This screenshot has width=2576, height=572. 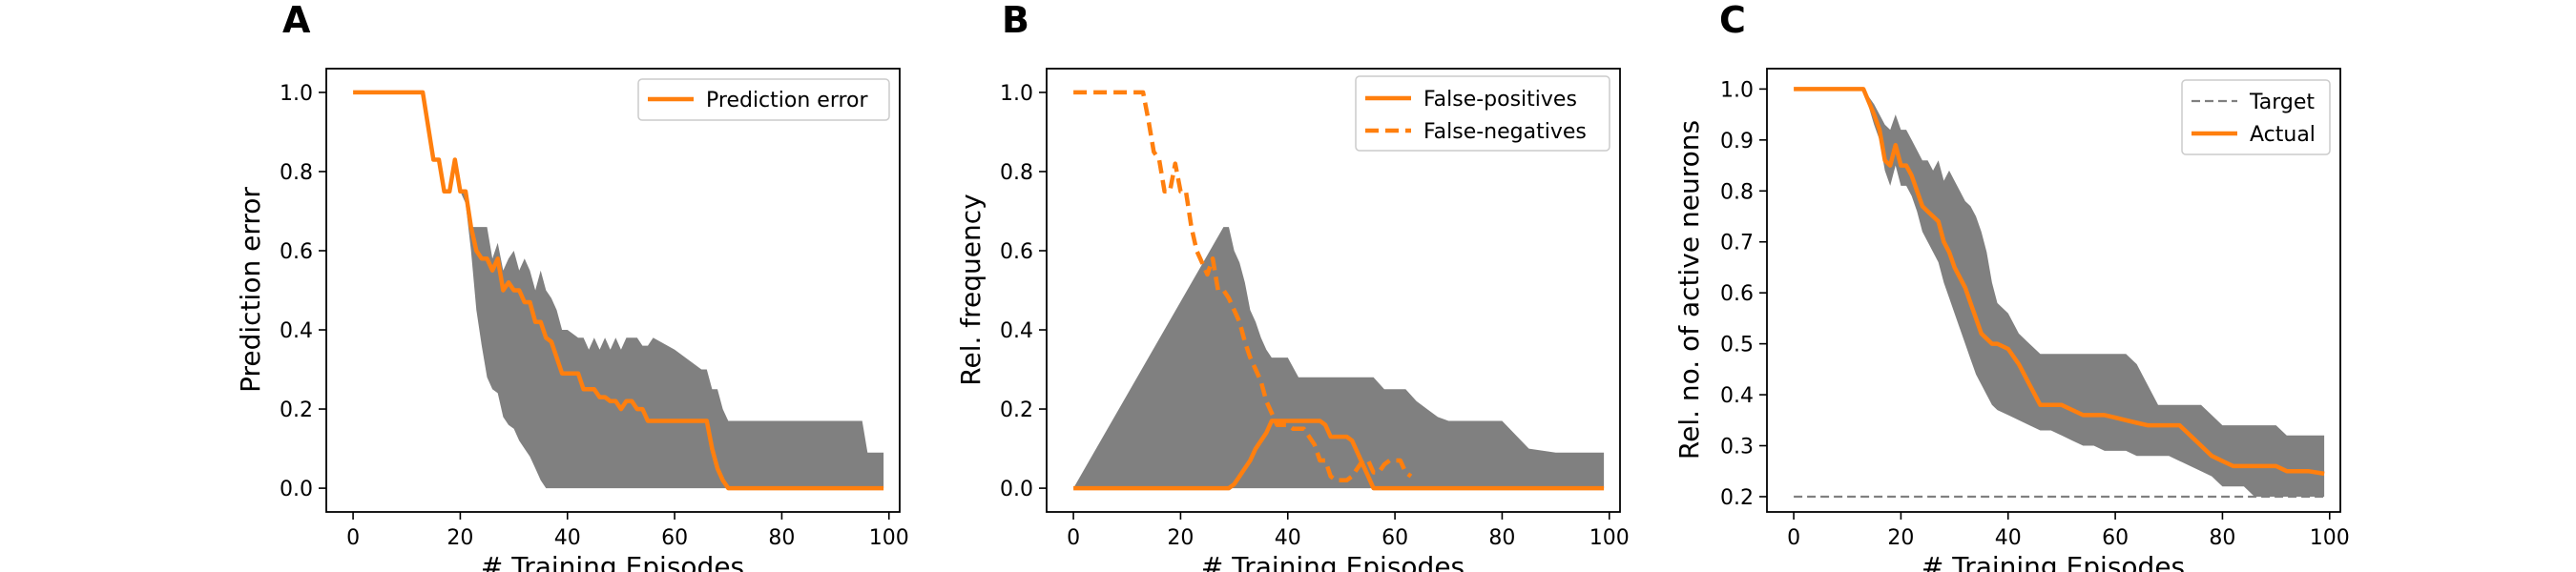 I want to click on legend: Prediction error, so click(x=763, y=99).